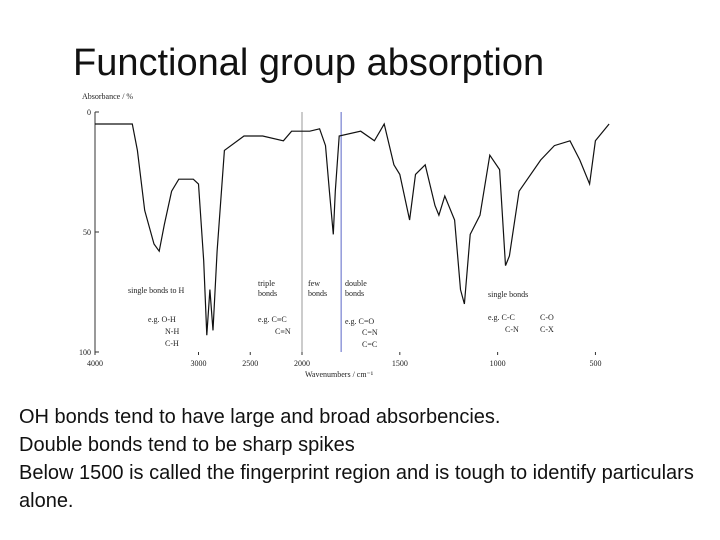 This screenshot has width=720, height=540. Describe the element at coordinates (356, 288) in the screenshot. I see `annotation: double bonds` at that location.